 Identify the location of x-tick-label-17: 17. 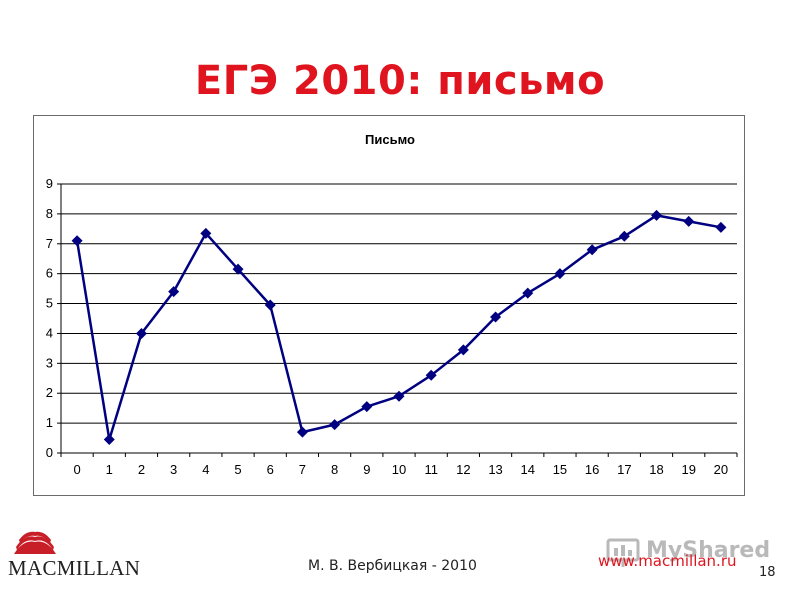
(624, 469).